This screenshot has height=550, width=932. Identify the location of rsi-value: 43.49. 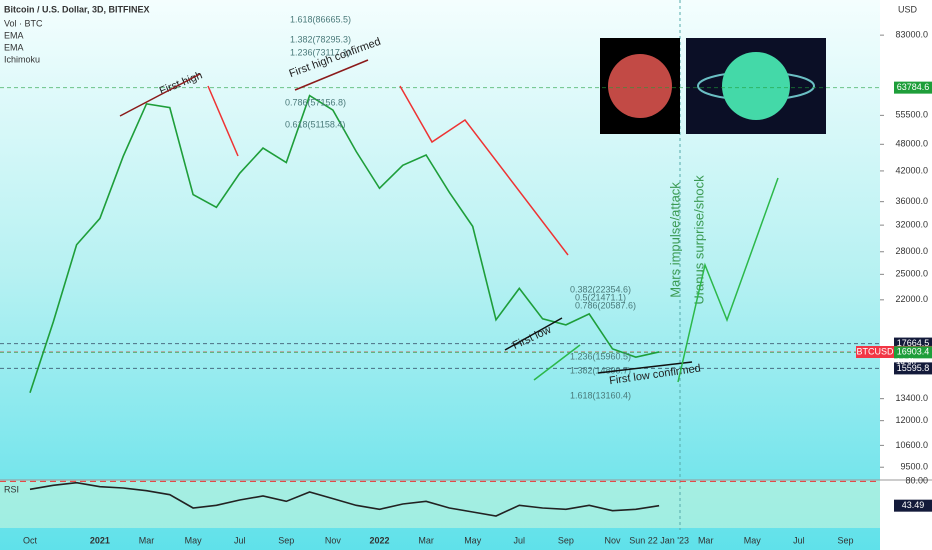
(913, 505).